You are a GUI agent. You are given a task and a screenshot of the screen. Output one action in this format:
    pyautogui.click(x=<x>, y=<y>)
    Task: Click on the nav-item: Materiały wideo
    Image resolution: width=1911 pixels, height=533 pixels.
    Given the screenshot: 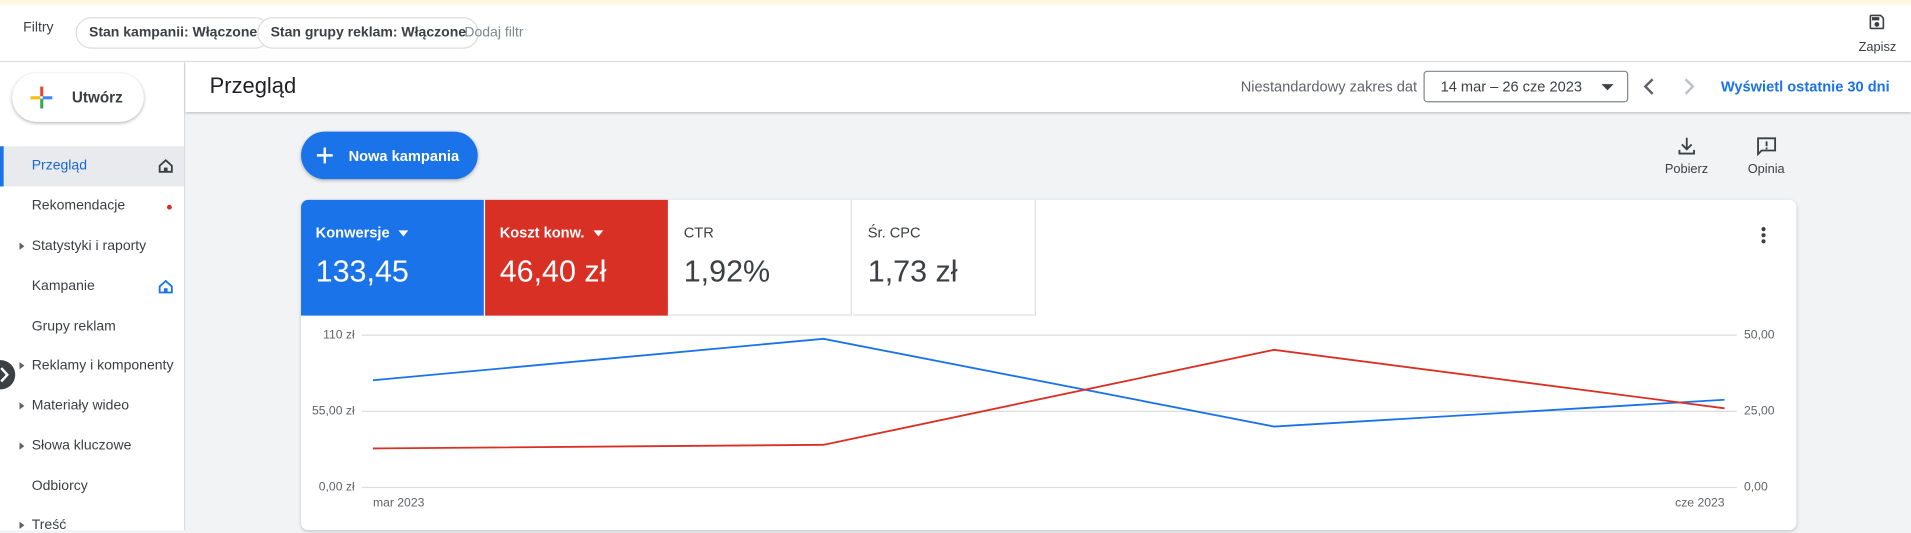 What is the action you would take?
    pyautogui.click(x=80, y=406)
    